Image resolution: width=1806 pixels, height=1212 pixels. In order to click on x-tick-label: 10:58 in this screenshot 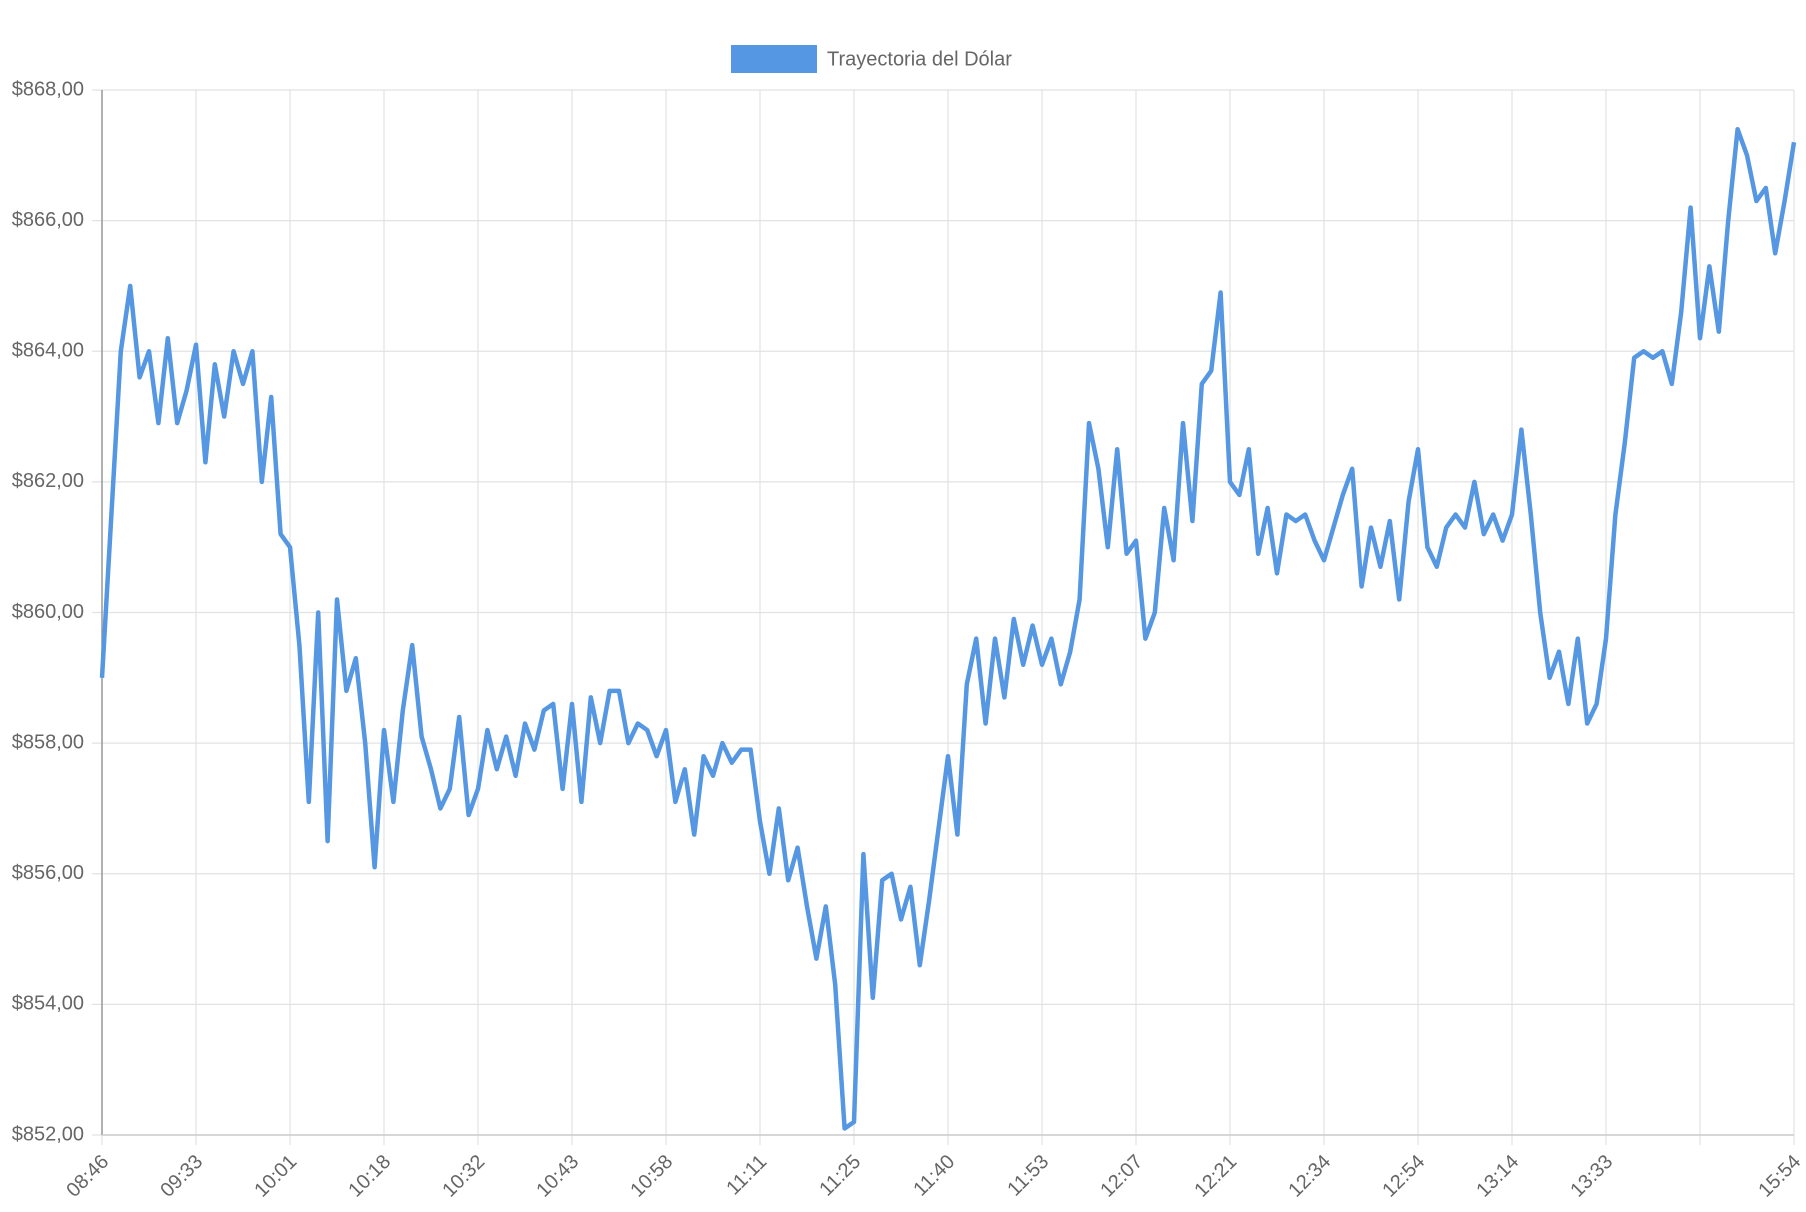, I will do `click(651, 1176)`.